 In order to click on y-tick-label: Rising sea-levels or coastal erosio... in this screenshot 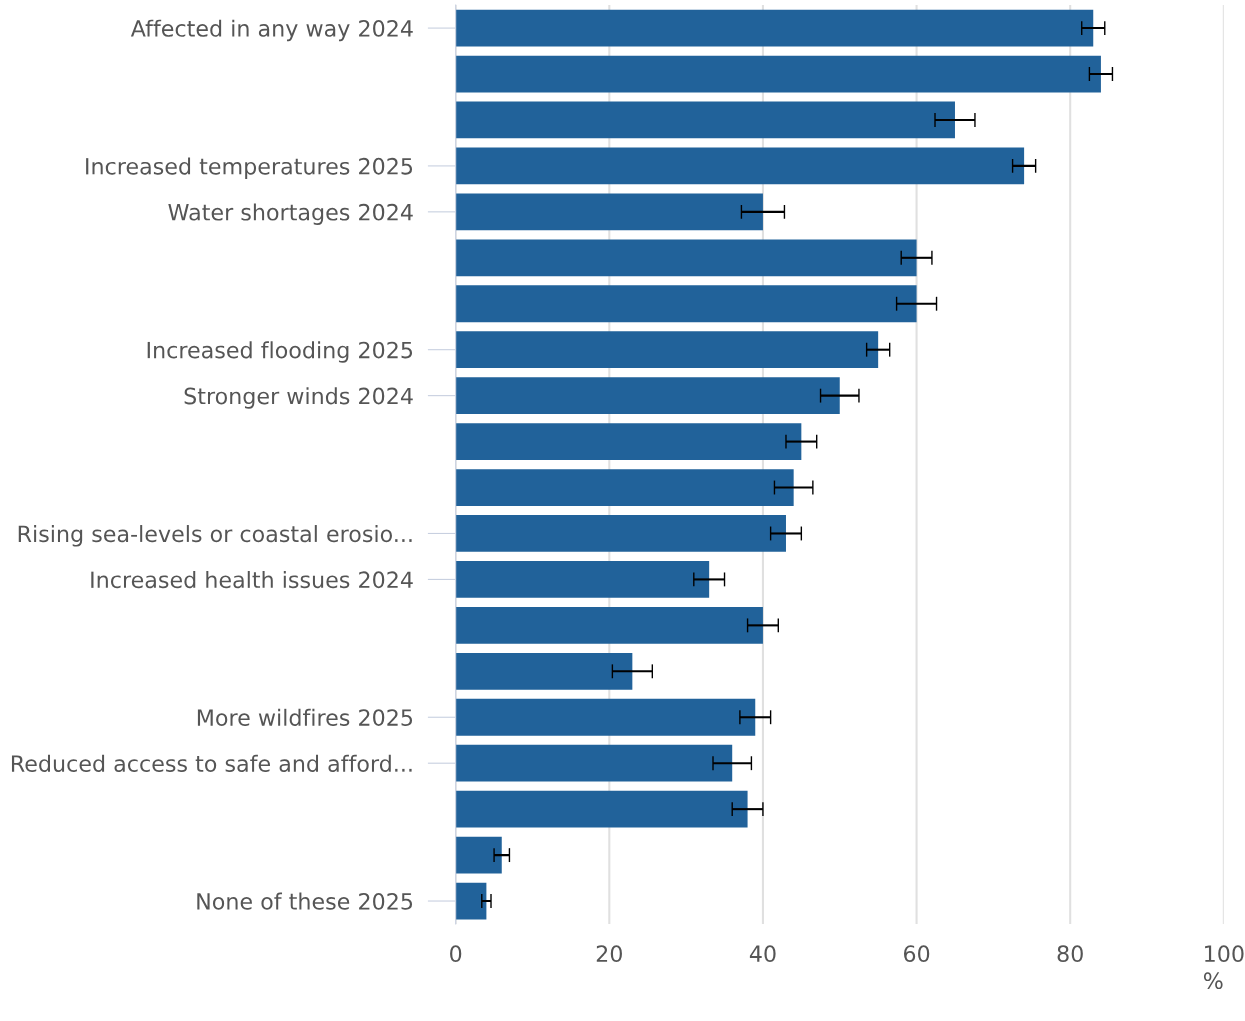, I will do `click(215, 536)`.